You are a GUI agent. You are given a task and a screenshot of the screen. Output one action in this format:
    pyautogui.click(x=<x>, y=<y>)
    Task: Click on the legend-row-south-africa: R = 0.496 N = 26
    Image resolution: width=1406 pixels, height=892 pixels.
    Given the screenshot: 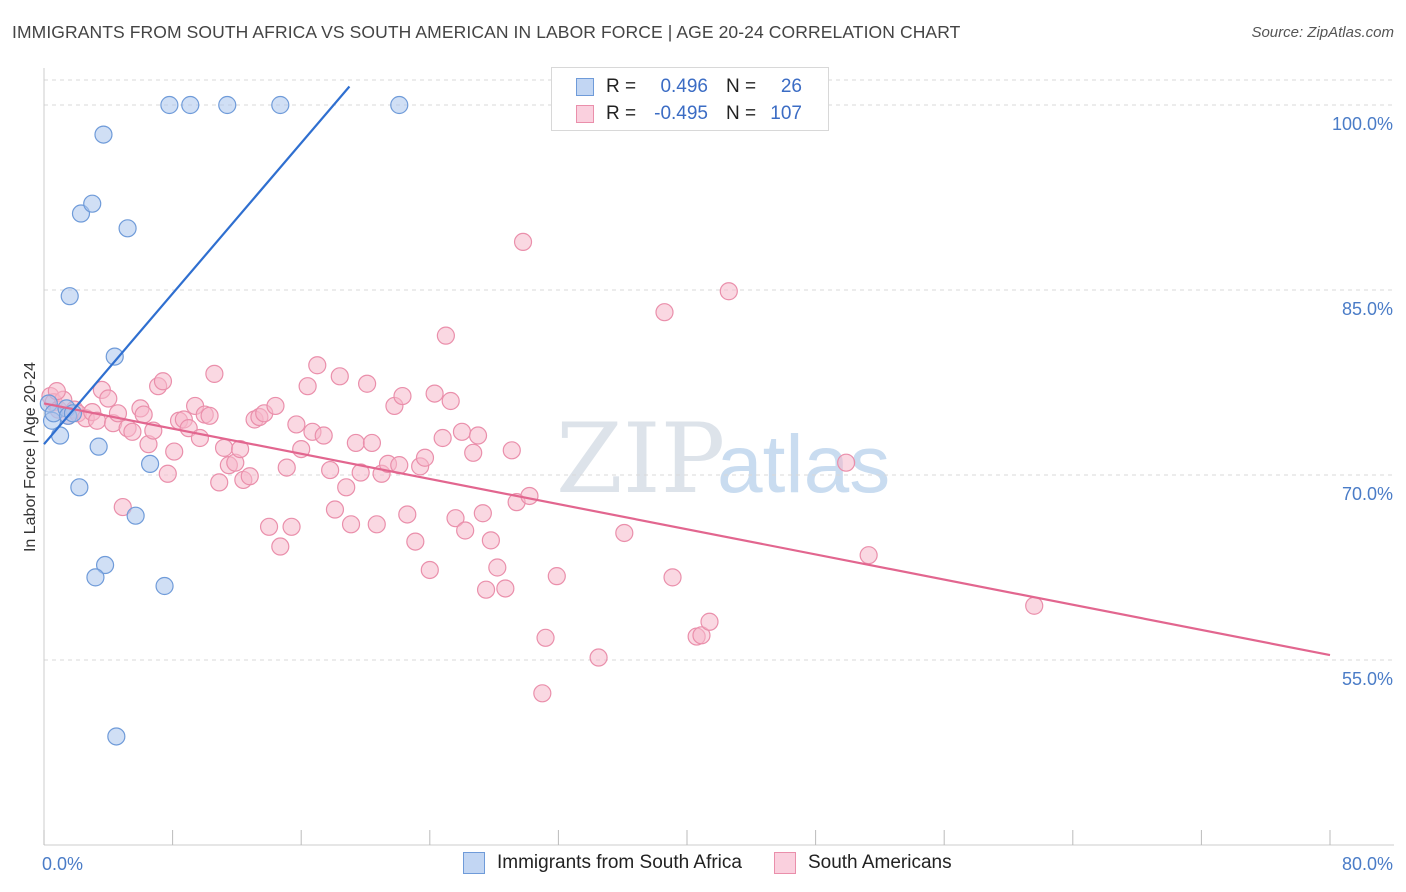 What is the action you would take?
    pyautogui.click(x=689, y=87)
    